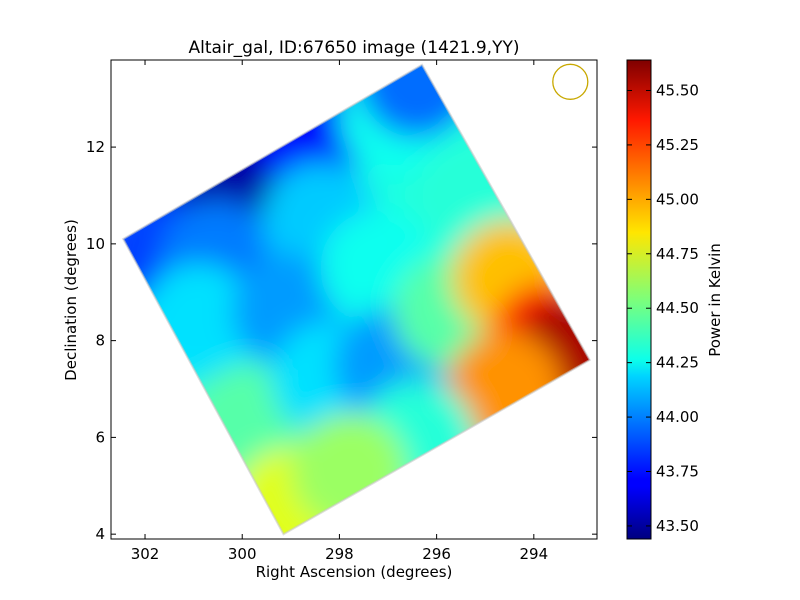 The image size is (800, 600). I want to click on beam-marker, so click(570, 81).